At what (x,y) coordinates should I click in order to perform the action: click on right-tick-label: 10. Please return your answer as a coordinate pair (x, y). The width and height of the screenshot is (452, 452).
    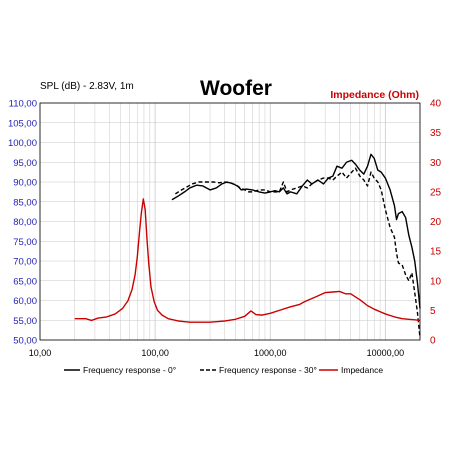
    Looking at the image, I should click on (436, 281).